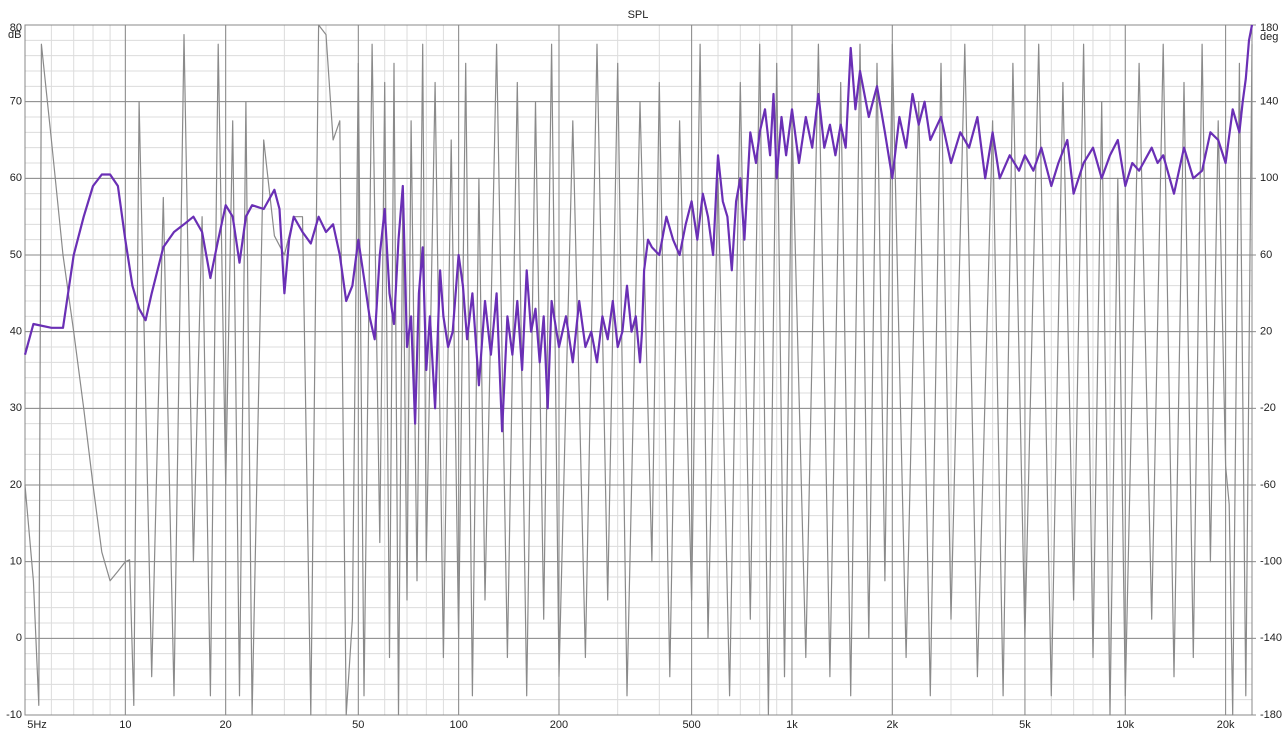 This screenshot has height=750, width=1288. Describe the element at coordinates (16, 28) in the screenshot. I see `y-tick-label: 80` at that location.